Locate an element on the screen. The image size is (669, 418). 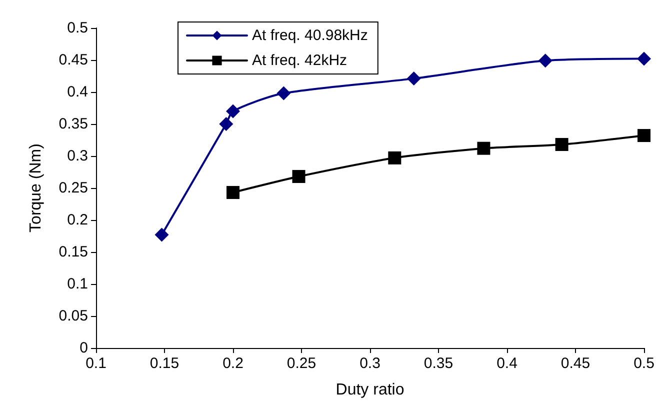
x-tick-label: 0.35 is located at coordinates (439, 363).